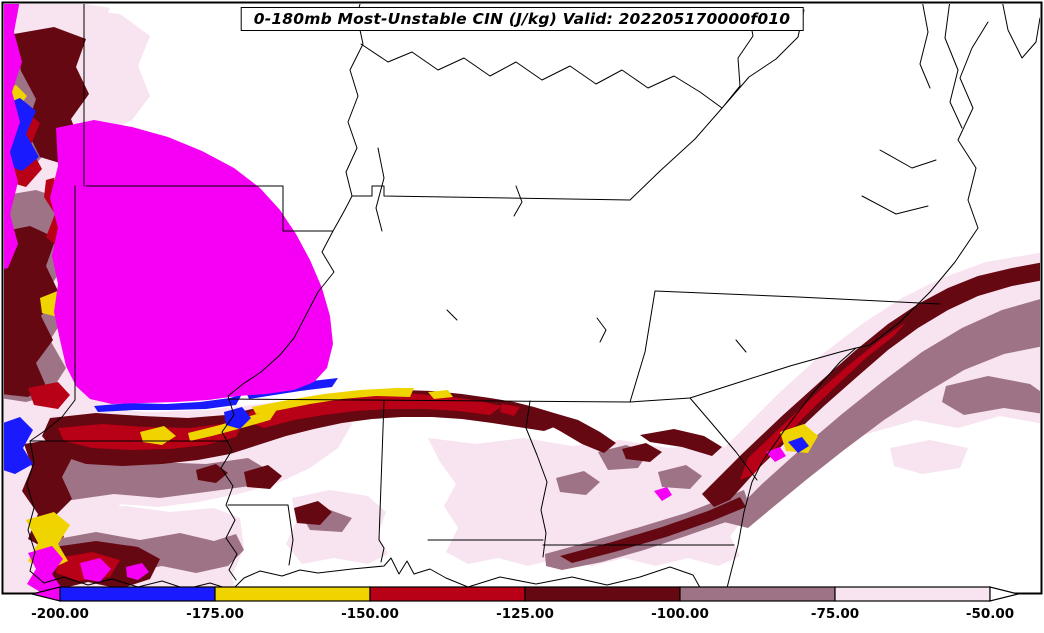 The image size is (1044, 633). I want to click on river-mississippi-lower, so click(277, 405).